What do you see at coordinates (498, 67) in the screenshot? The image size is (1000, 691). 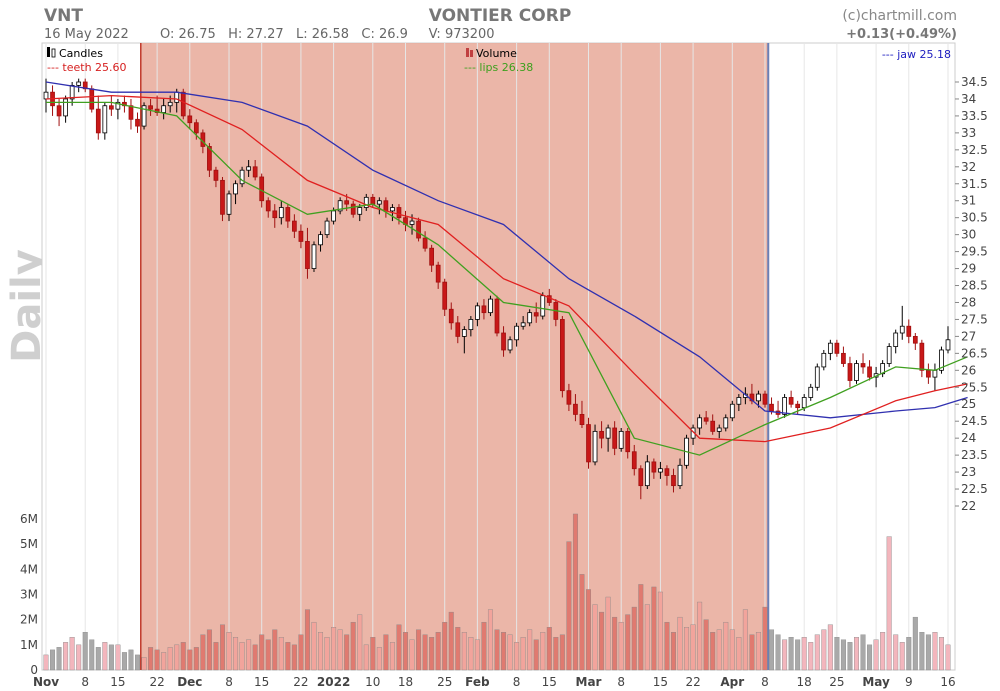 I see `legend-lips: --- lips 26.38` at bounding box center [498, 67].